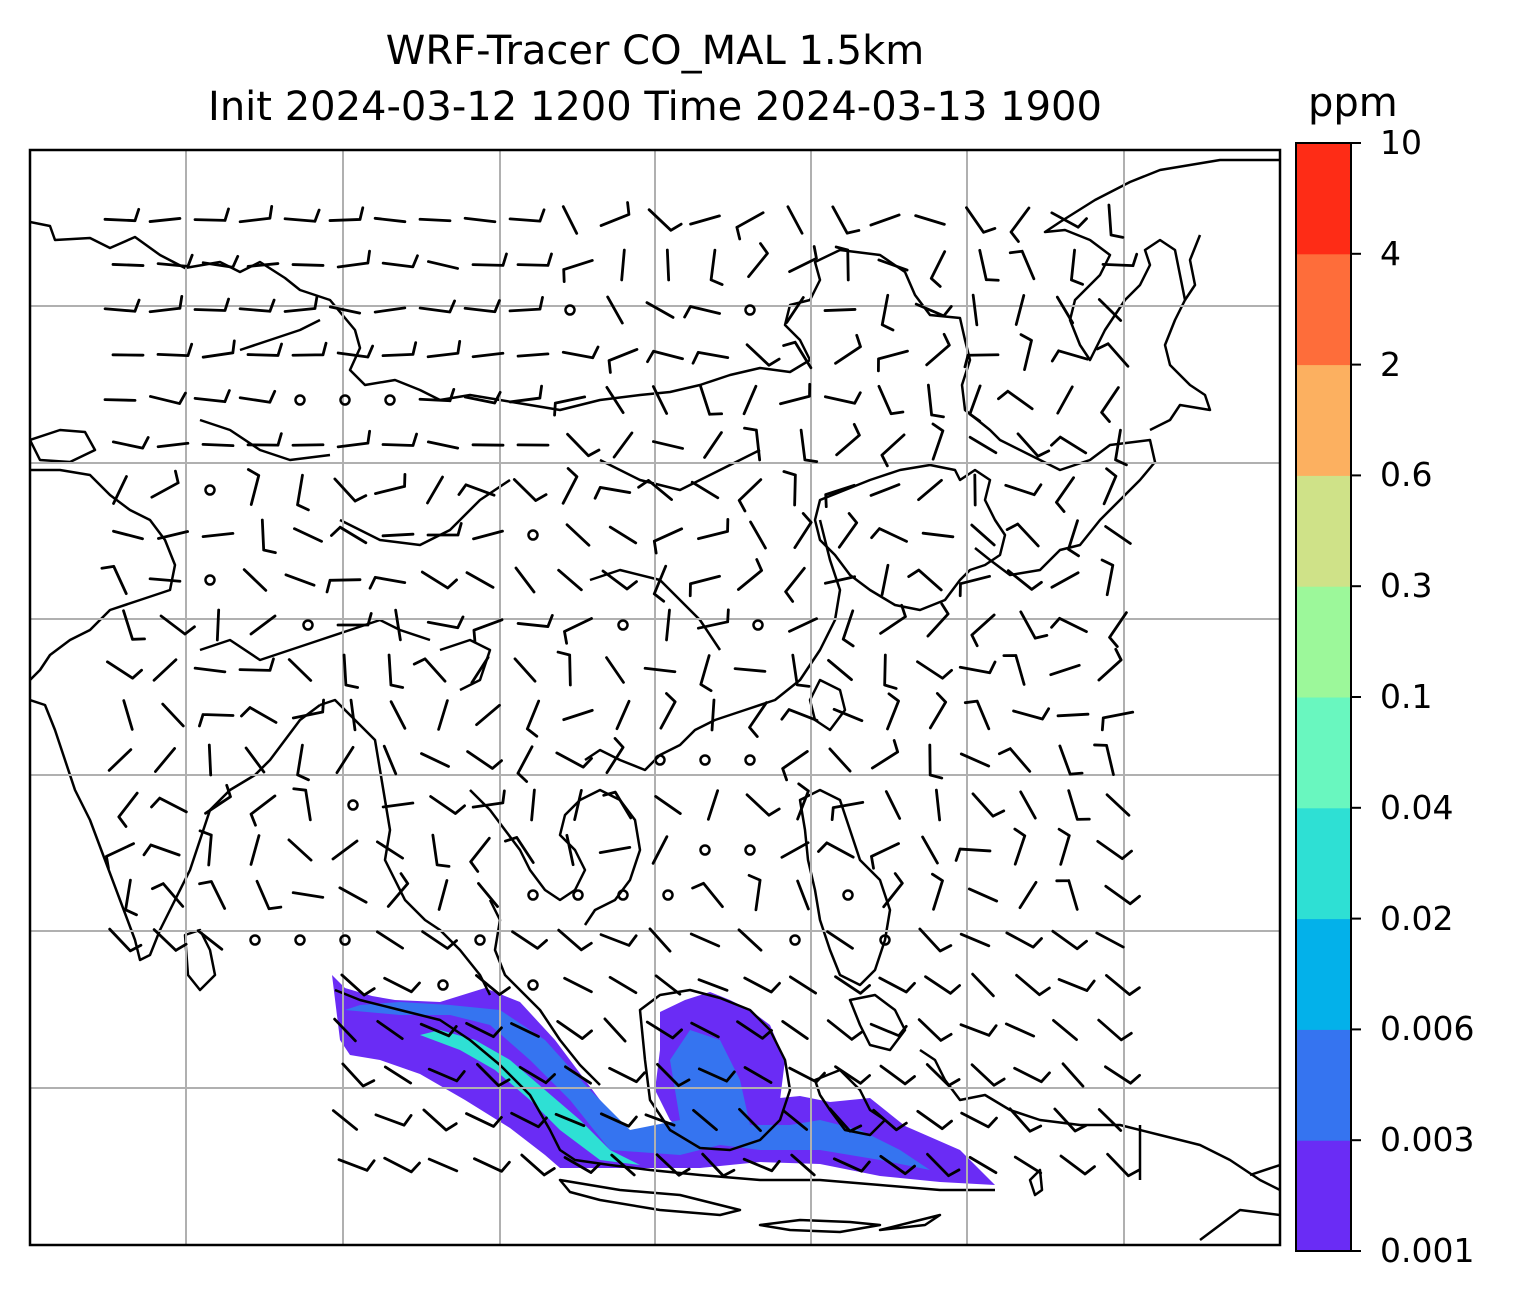 This screenshot has width=1528, height=1306. Describe the element at coordinates (637, 1086) in the screenshot. I see `plume-medium-concentration` at that location.